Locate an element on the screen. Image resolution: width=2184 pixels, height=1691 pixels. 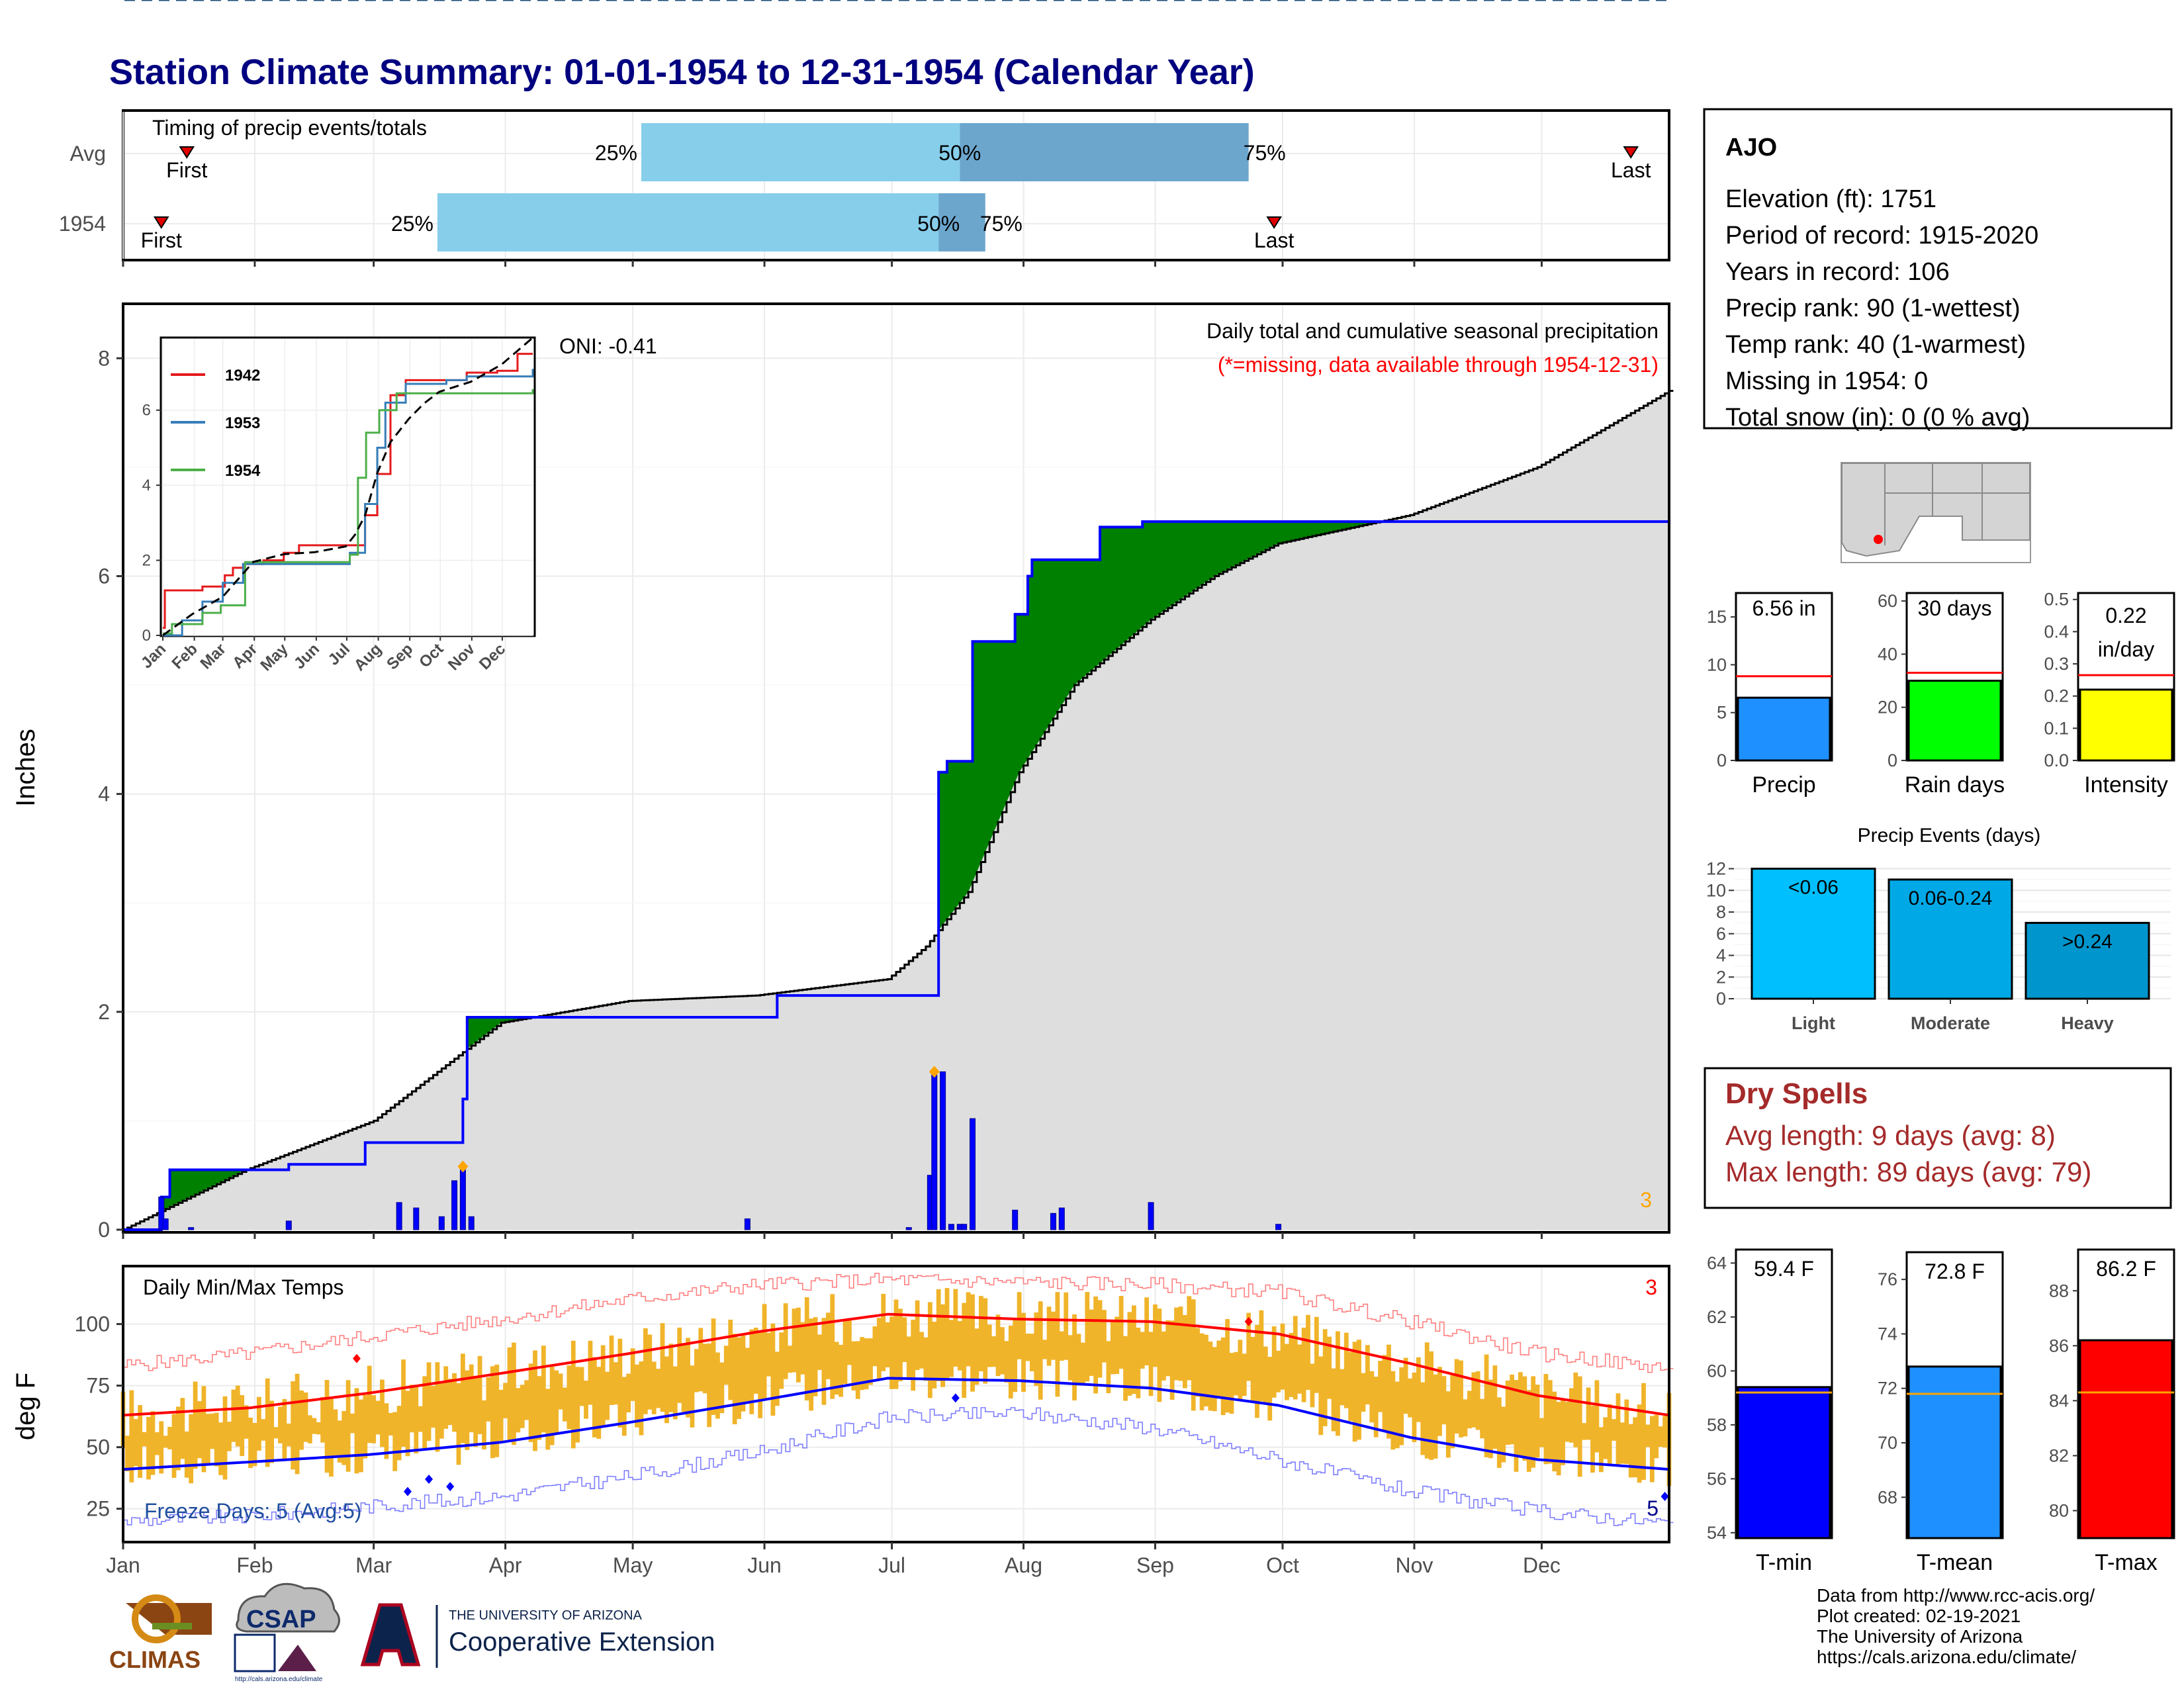
summary-bar-Intensity is located at coordinates (2126, 725).